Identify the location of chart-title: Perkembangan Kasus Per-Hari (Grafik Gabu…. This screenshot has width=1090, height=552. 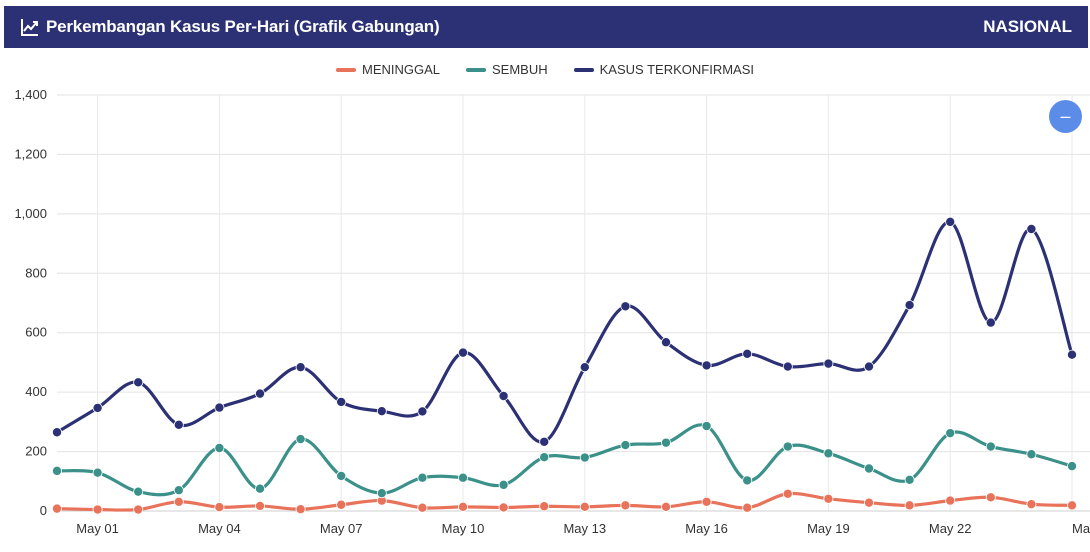
(243, 26).